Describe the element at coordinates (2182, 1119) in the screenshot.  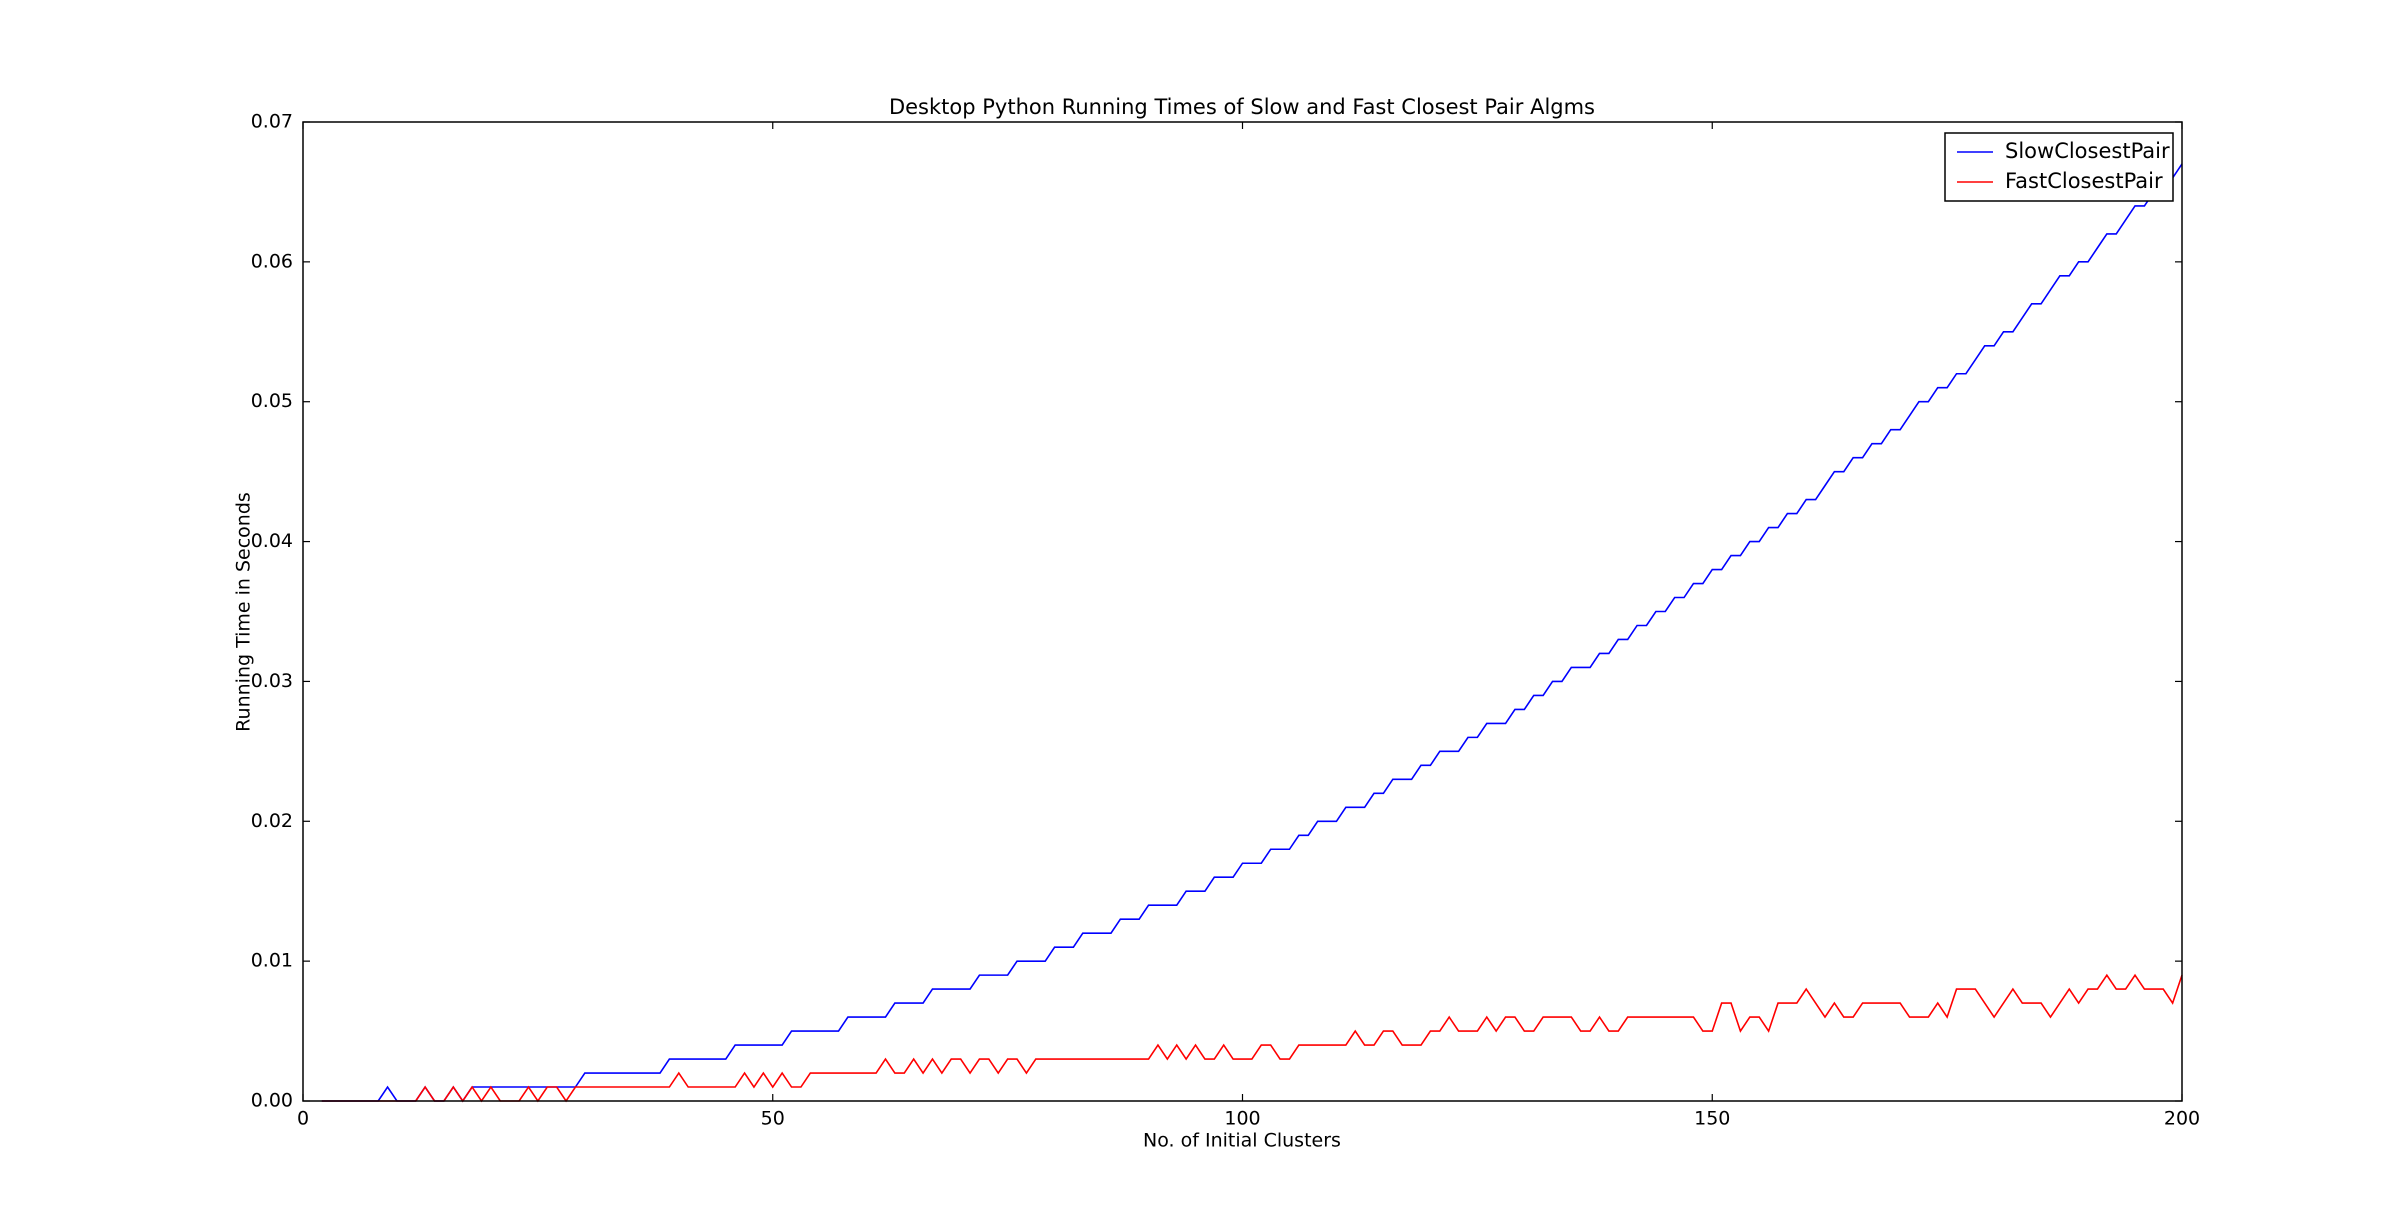
I see `x-tick-label: 200` at that location.